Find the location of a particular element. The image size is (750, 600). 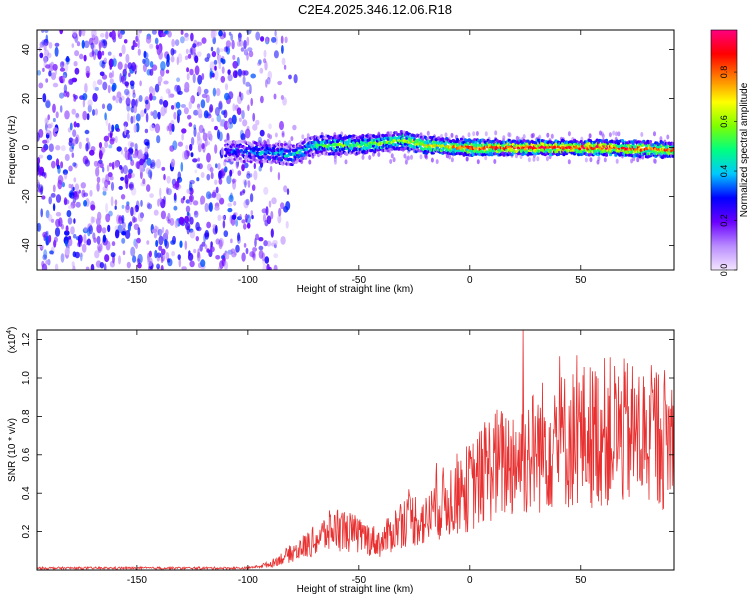

colorbar-tick-label: 0.8 is located at coordinates (724, 72).